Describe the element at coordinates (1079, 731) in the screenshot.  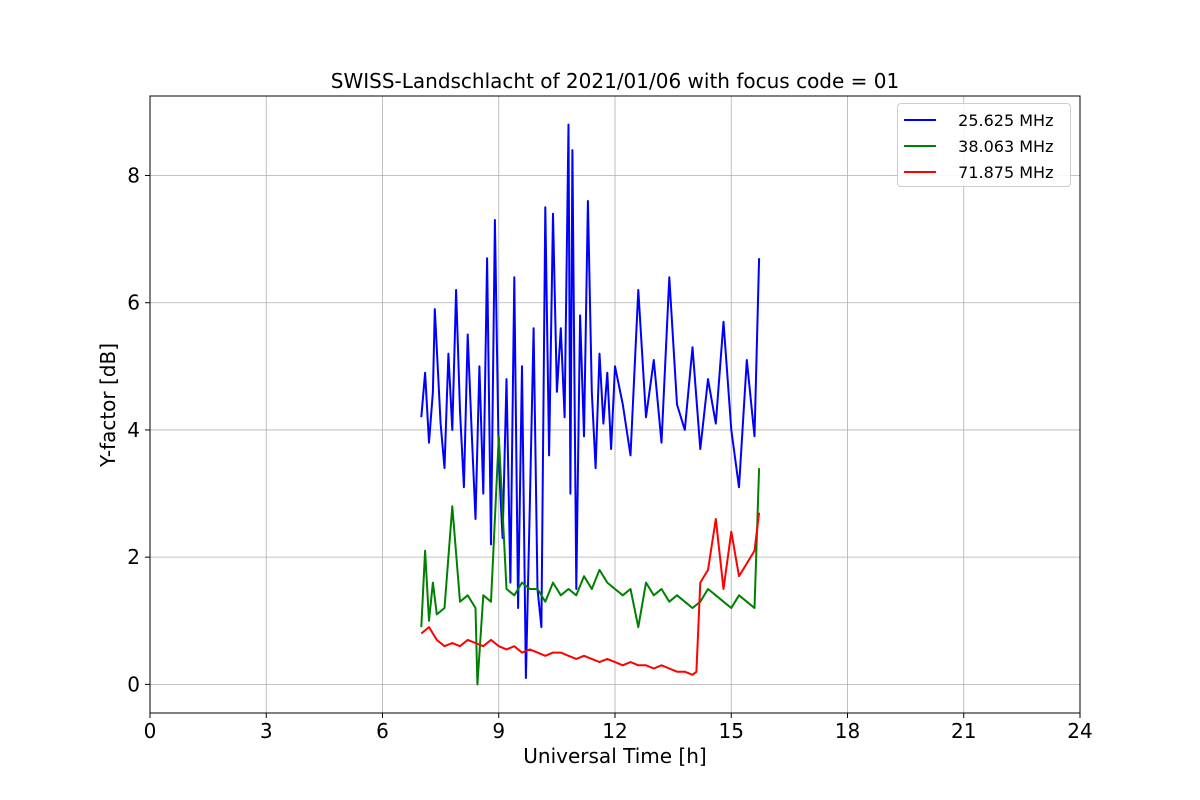
I see `x-tick-label: 24` at that location.